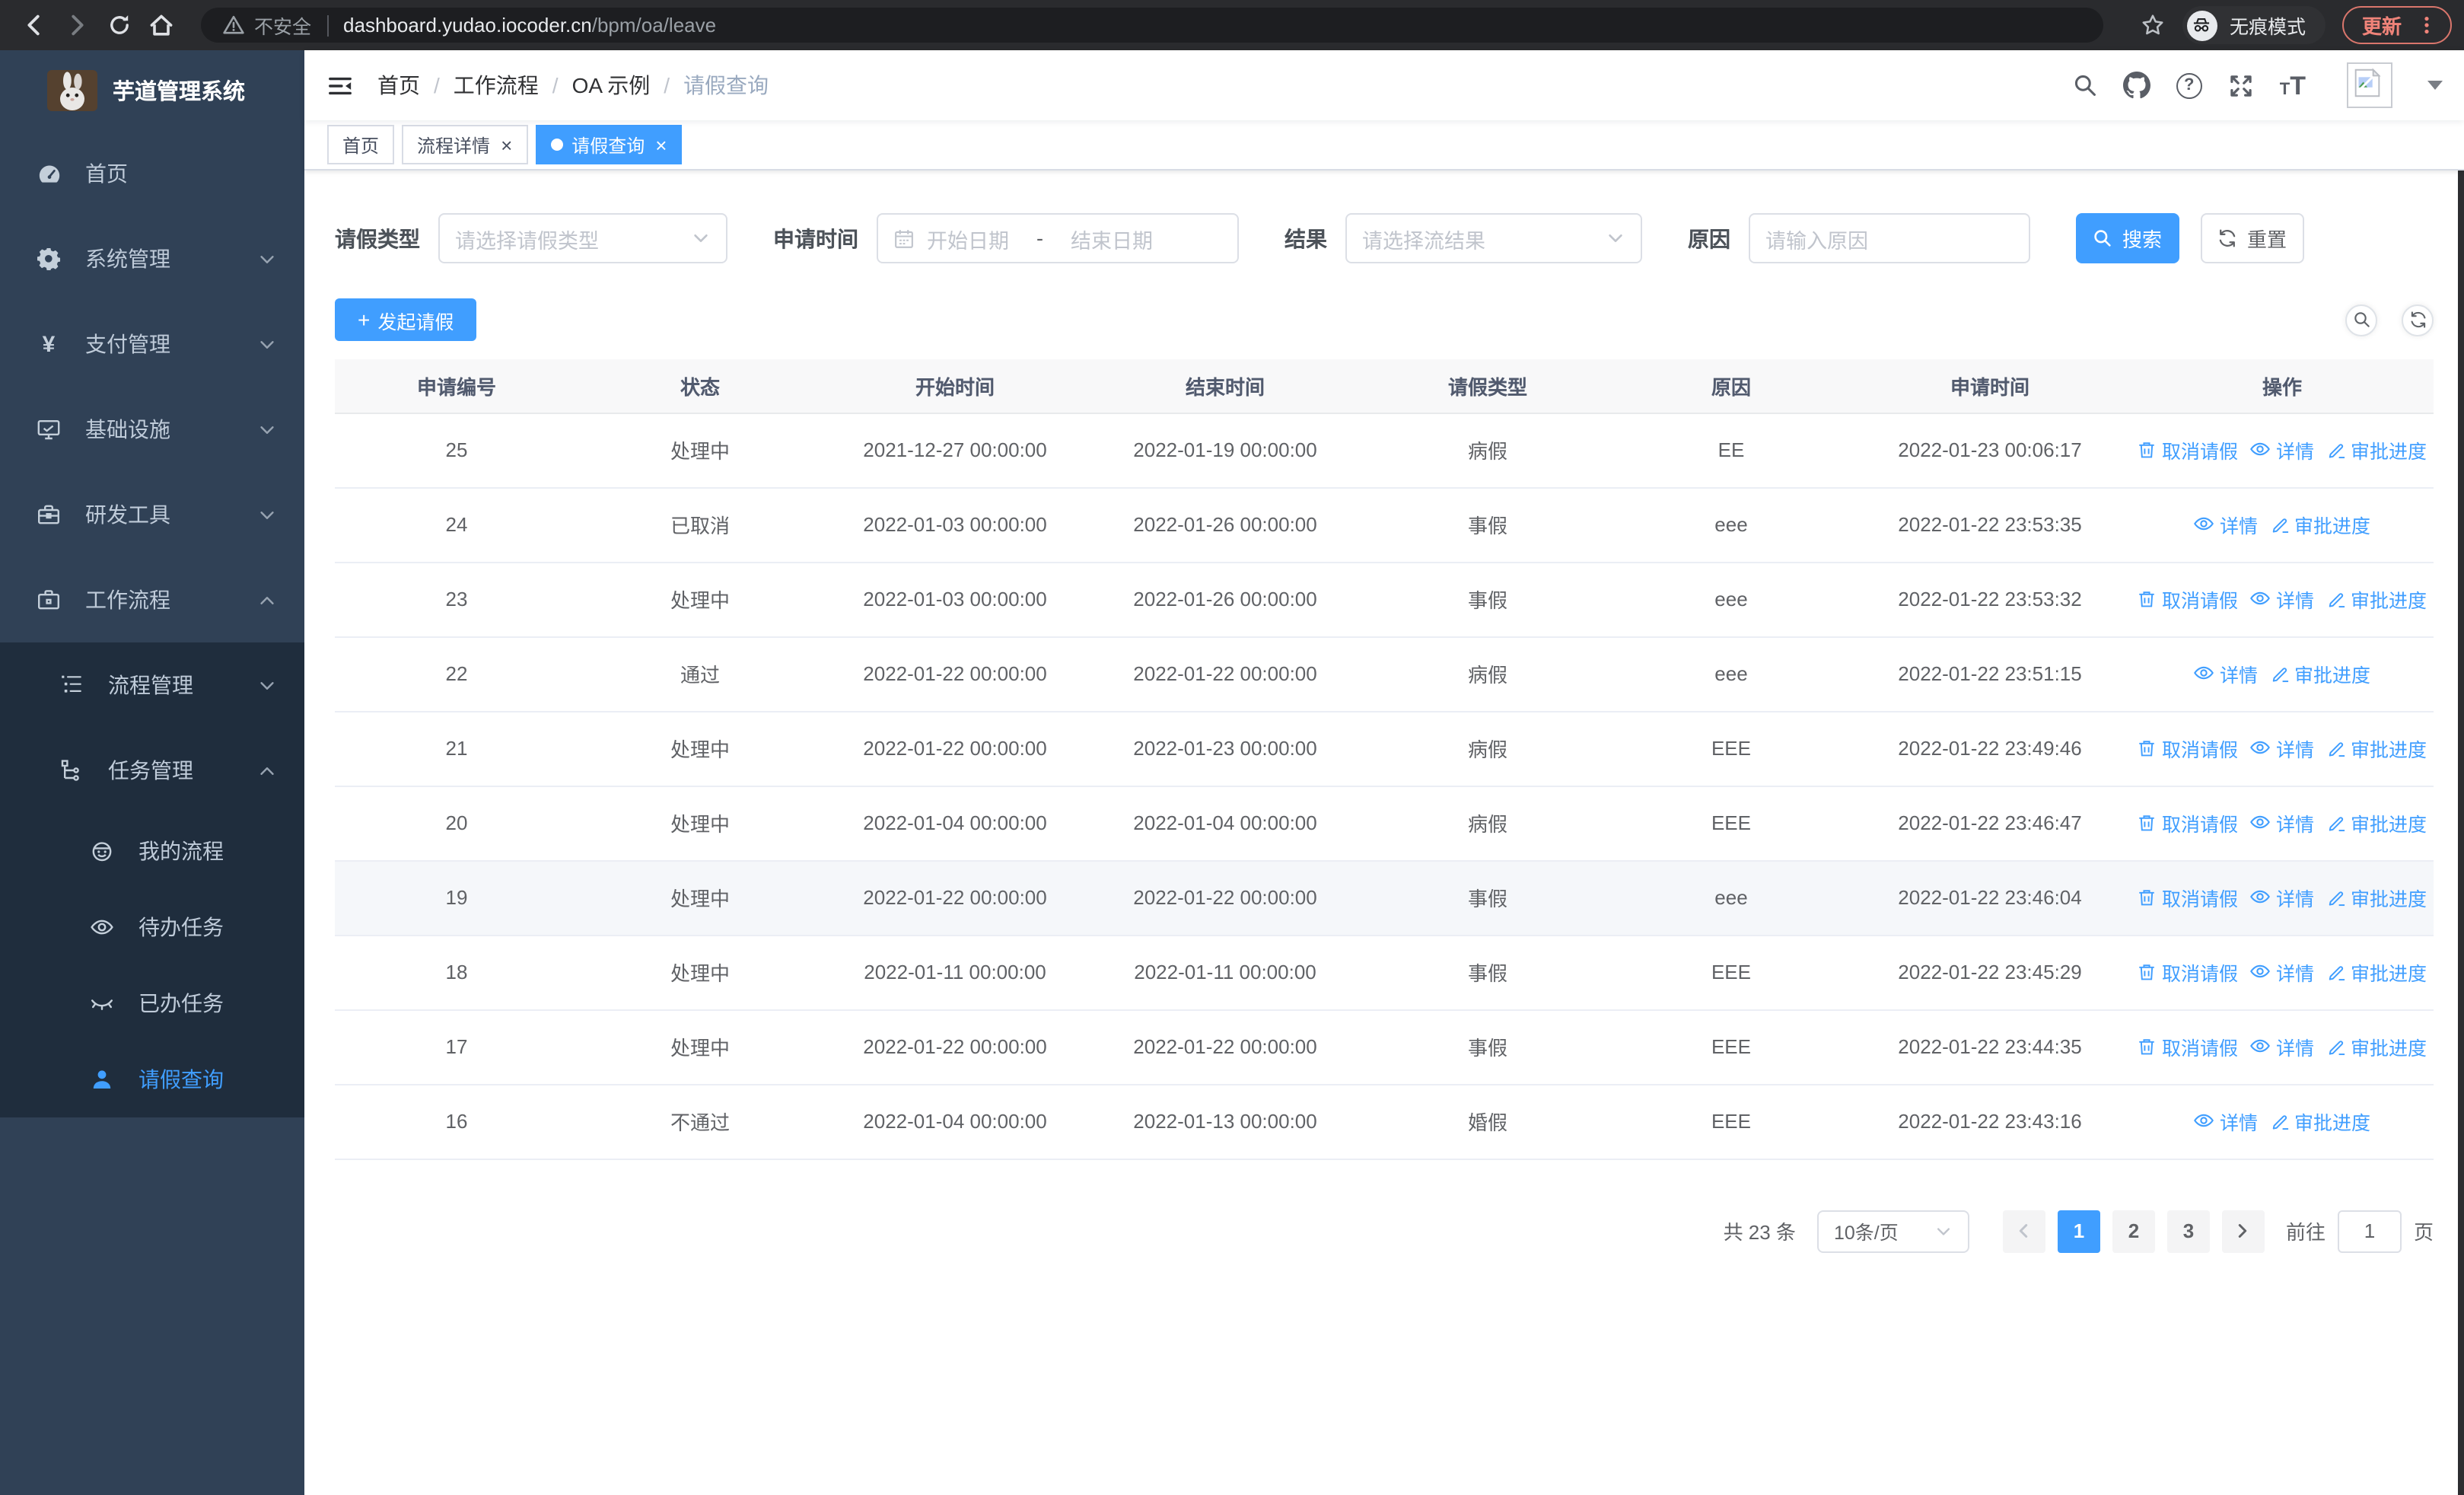 Image resolution: width=2464 pixels, height=1495 pixels. What do you see at coordinates (2133, 1231) in the screenshot?
I see `page-button-2: 2` at bounding box center [2133, 1231].